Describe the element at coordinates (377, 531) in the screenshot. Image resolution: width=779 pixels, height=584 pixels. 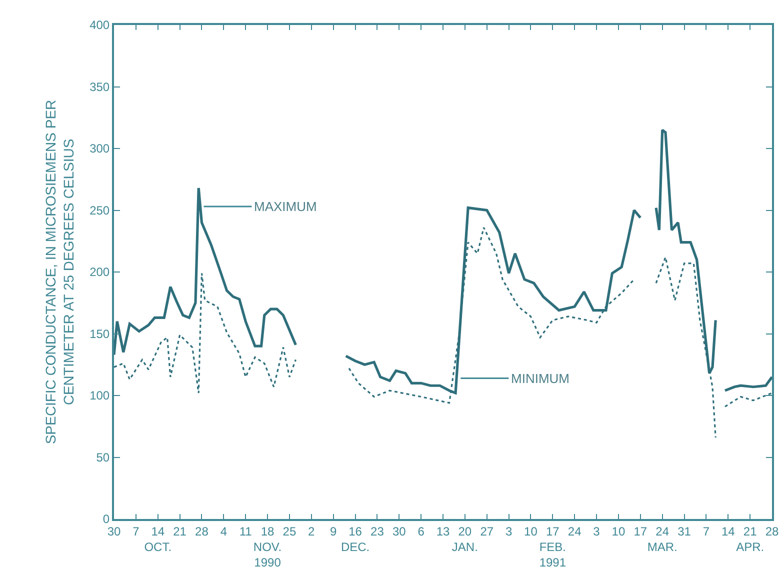
I see `x-tick-label: 23` at that location.